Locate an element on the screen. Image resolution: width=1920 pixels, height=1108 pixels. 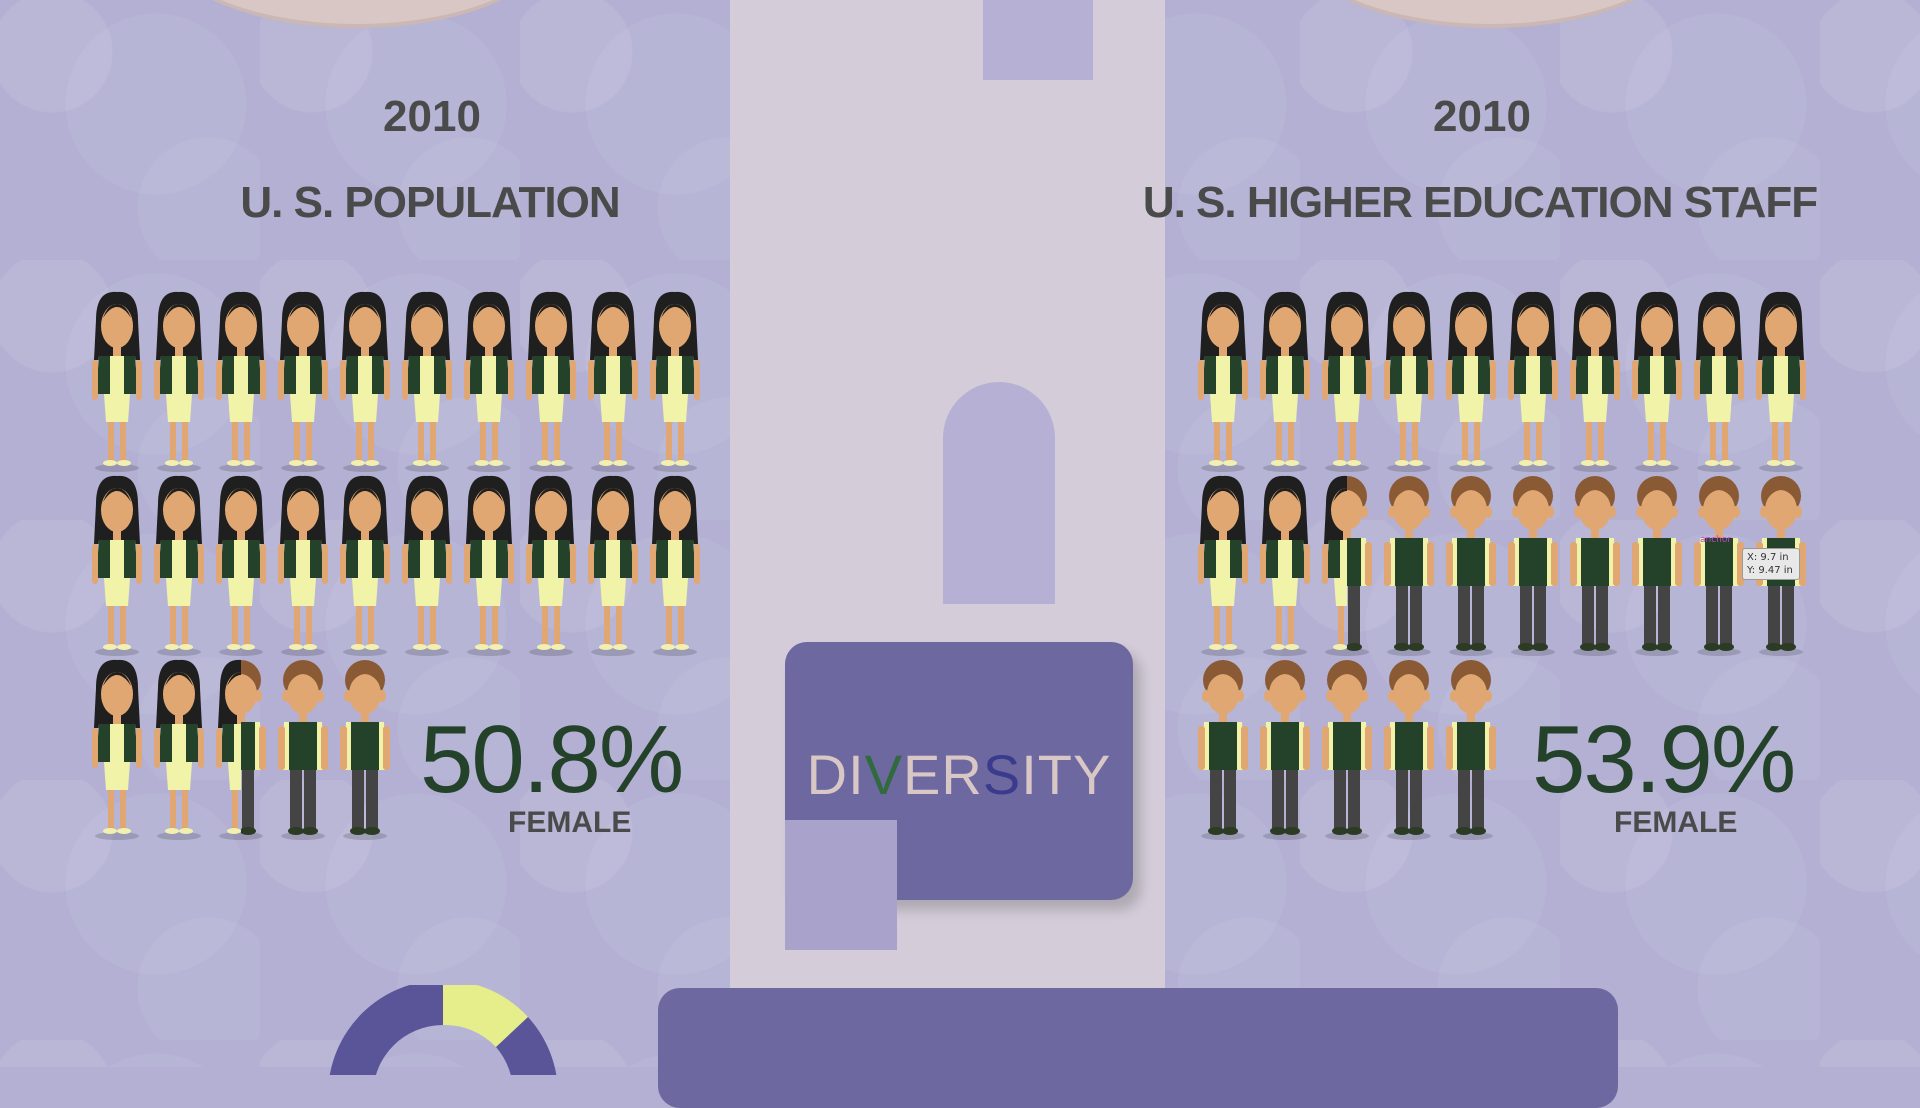
right-year: 2010 is located at coordinates (1482, 116).